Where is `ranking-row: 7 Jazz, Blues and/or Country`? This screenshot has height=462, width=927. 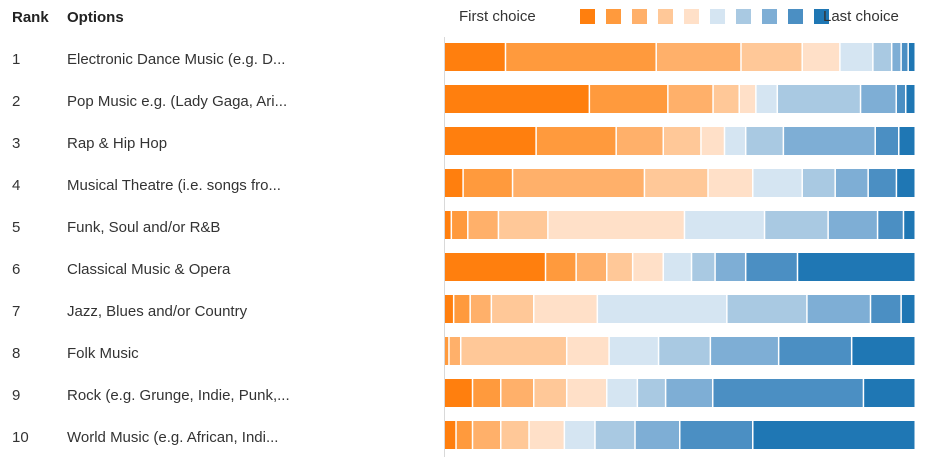 ranking-row: 7 Jazz, Blues and/or Country is located at coordinates (463, 310).